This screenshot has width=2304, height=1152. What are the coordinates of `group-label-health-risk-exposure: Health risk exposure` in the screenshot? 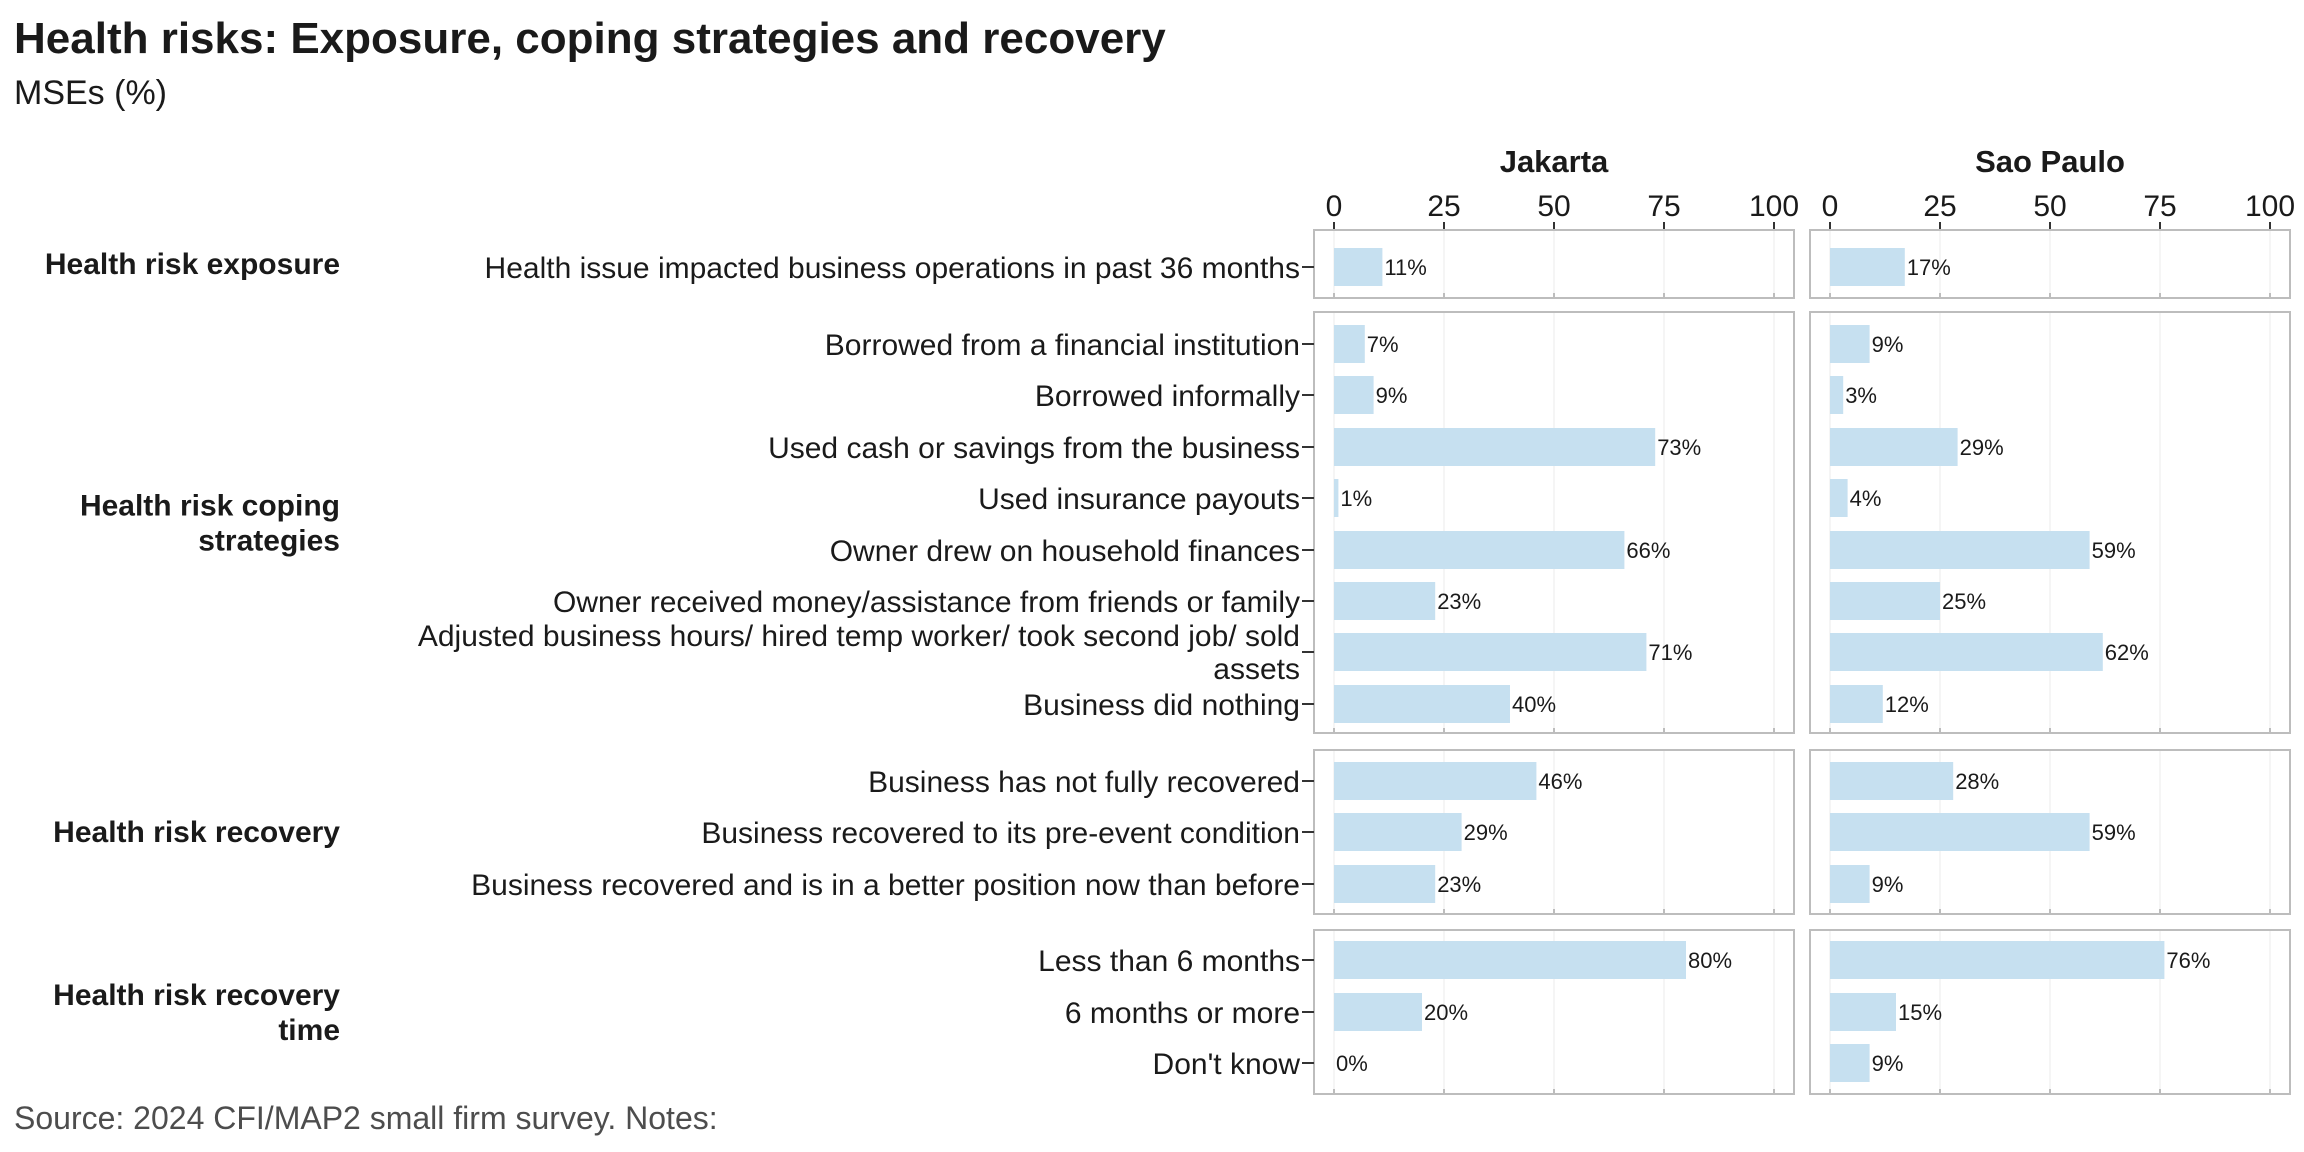 It's located at (192, 264).